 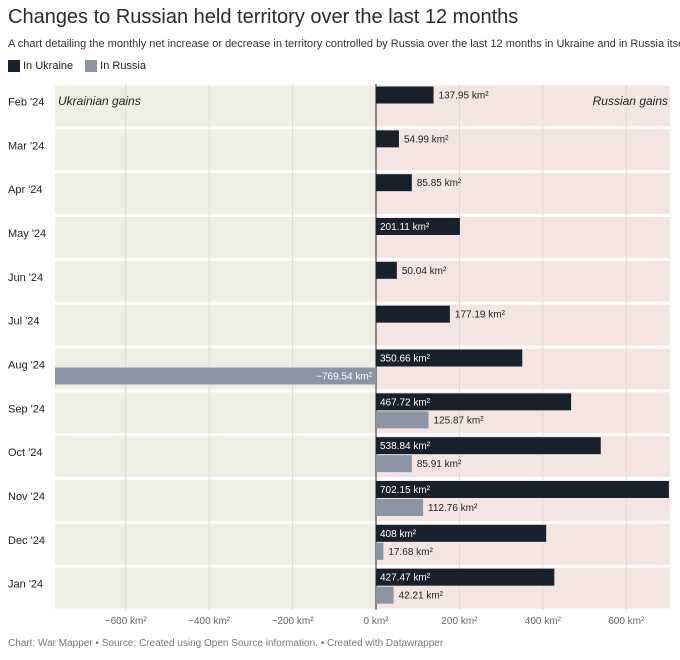 I want to click on data-label-in-russia: 42.21 km², so click(x=421, y=596).